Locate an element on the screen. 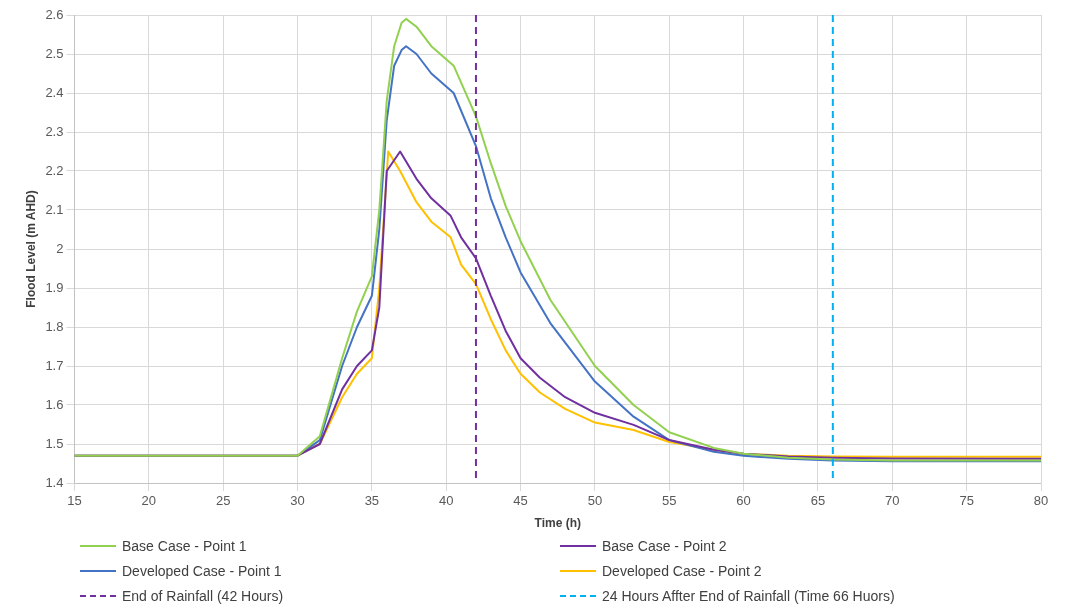  y-tick-label: 1.6 is located at coordinates (54, 404).